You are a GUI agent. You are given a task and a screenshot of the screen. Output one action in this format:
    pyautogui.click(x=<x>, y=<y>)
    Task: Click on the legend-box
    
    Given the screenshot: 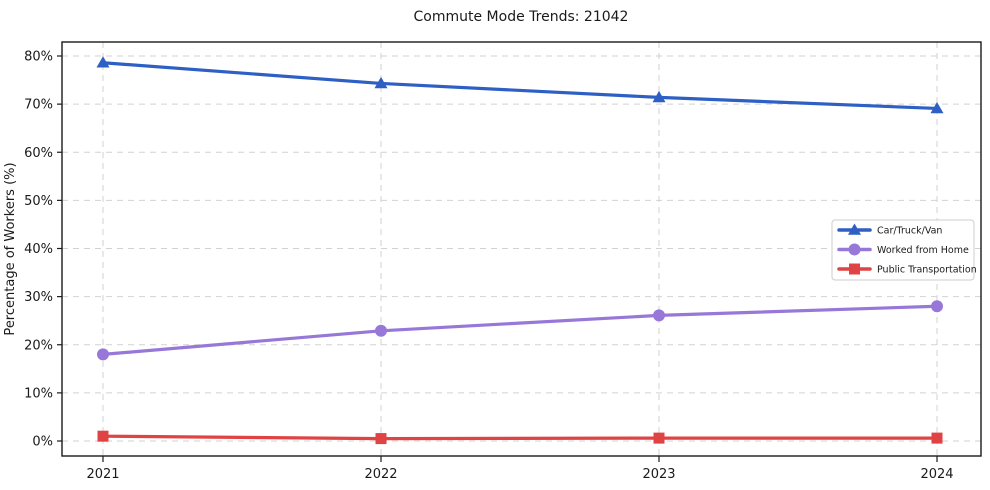 What is the action you would take?
    pyautogui.click(x=903, y=250)
    